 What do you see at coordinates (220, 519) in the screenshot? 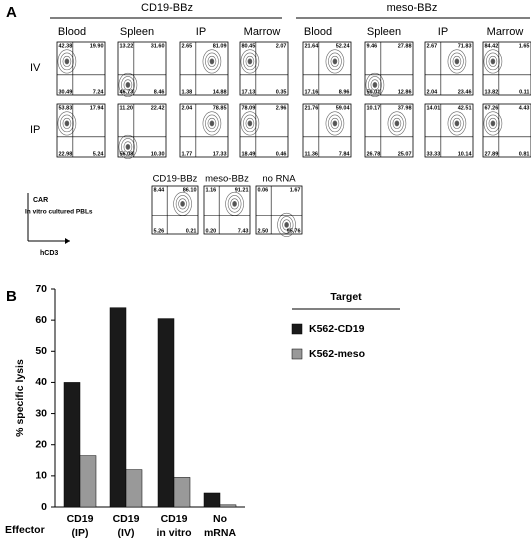
I see `x-tick-label: No` at bounding box center [220, 519].